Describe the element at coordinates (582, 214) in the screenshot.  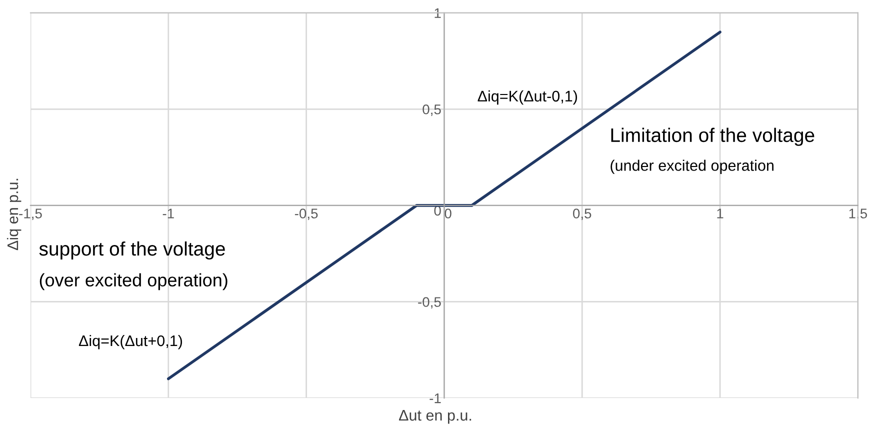
I see `x-tick-label: 0,5` at that location.